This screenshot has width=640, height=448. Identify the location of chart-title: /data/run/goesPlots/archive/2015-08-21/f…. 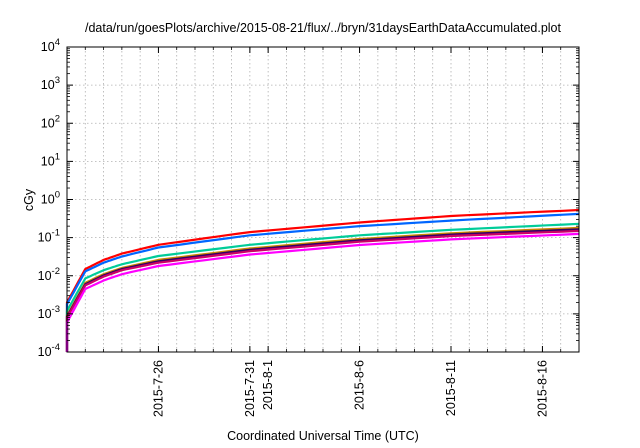
(323, 28).